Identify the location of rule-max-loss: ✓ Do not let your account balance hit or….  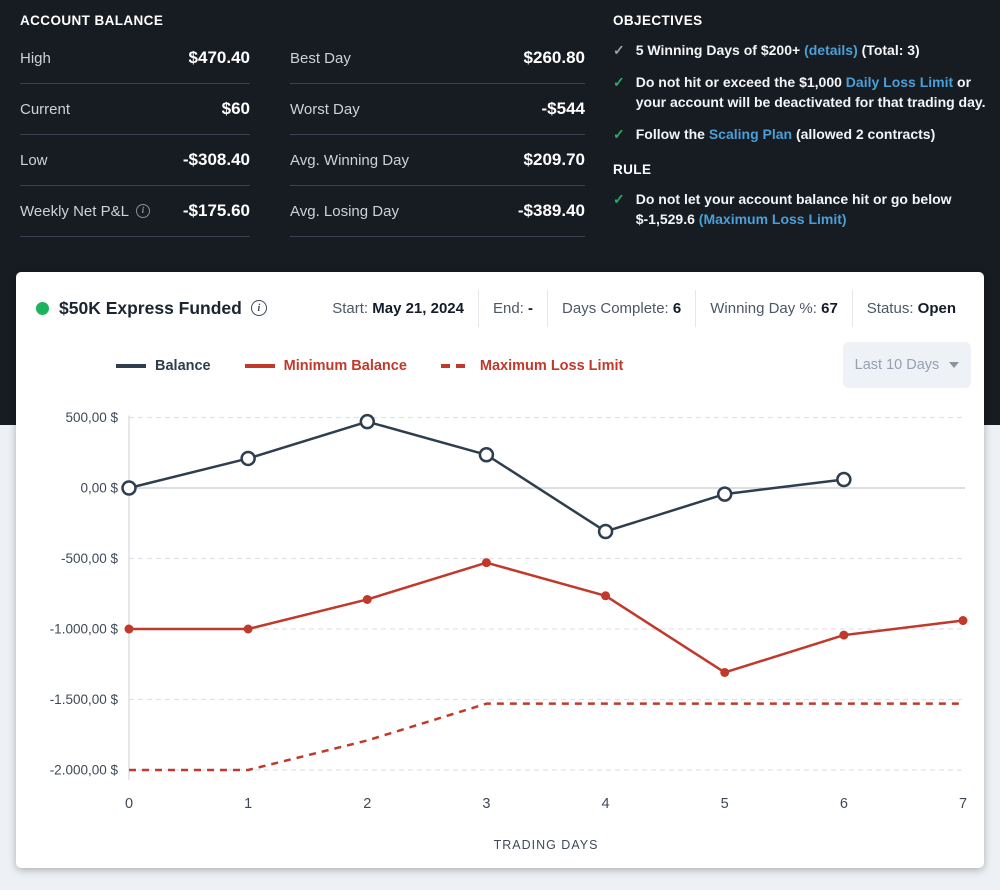
(802, 209).